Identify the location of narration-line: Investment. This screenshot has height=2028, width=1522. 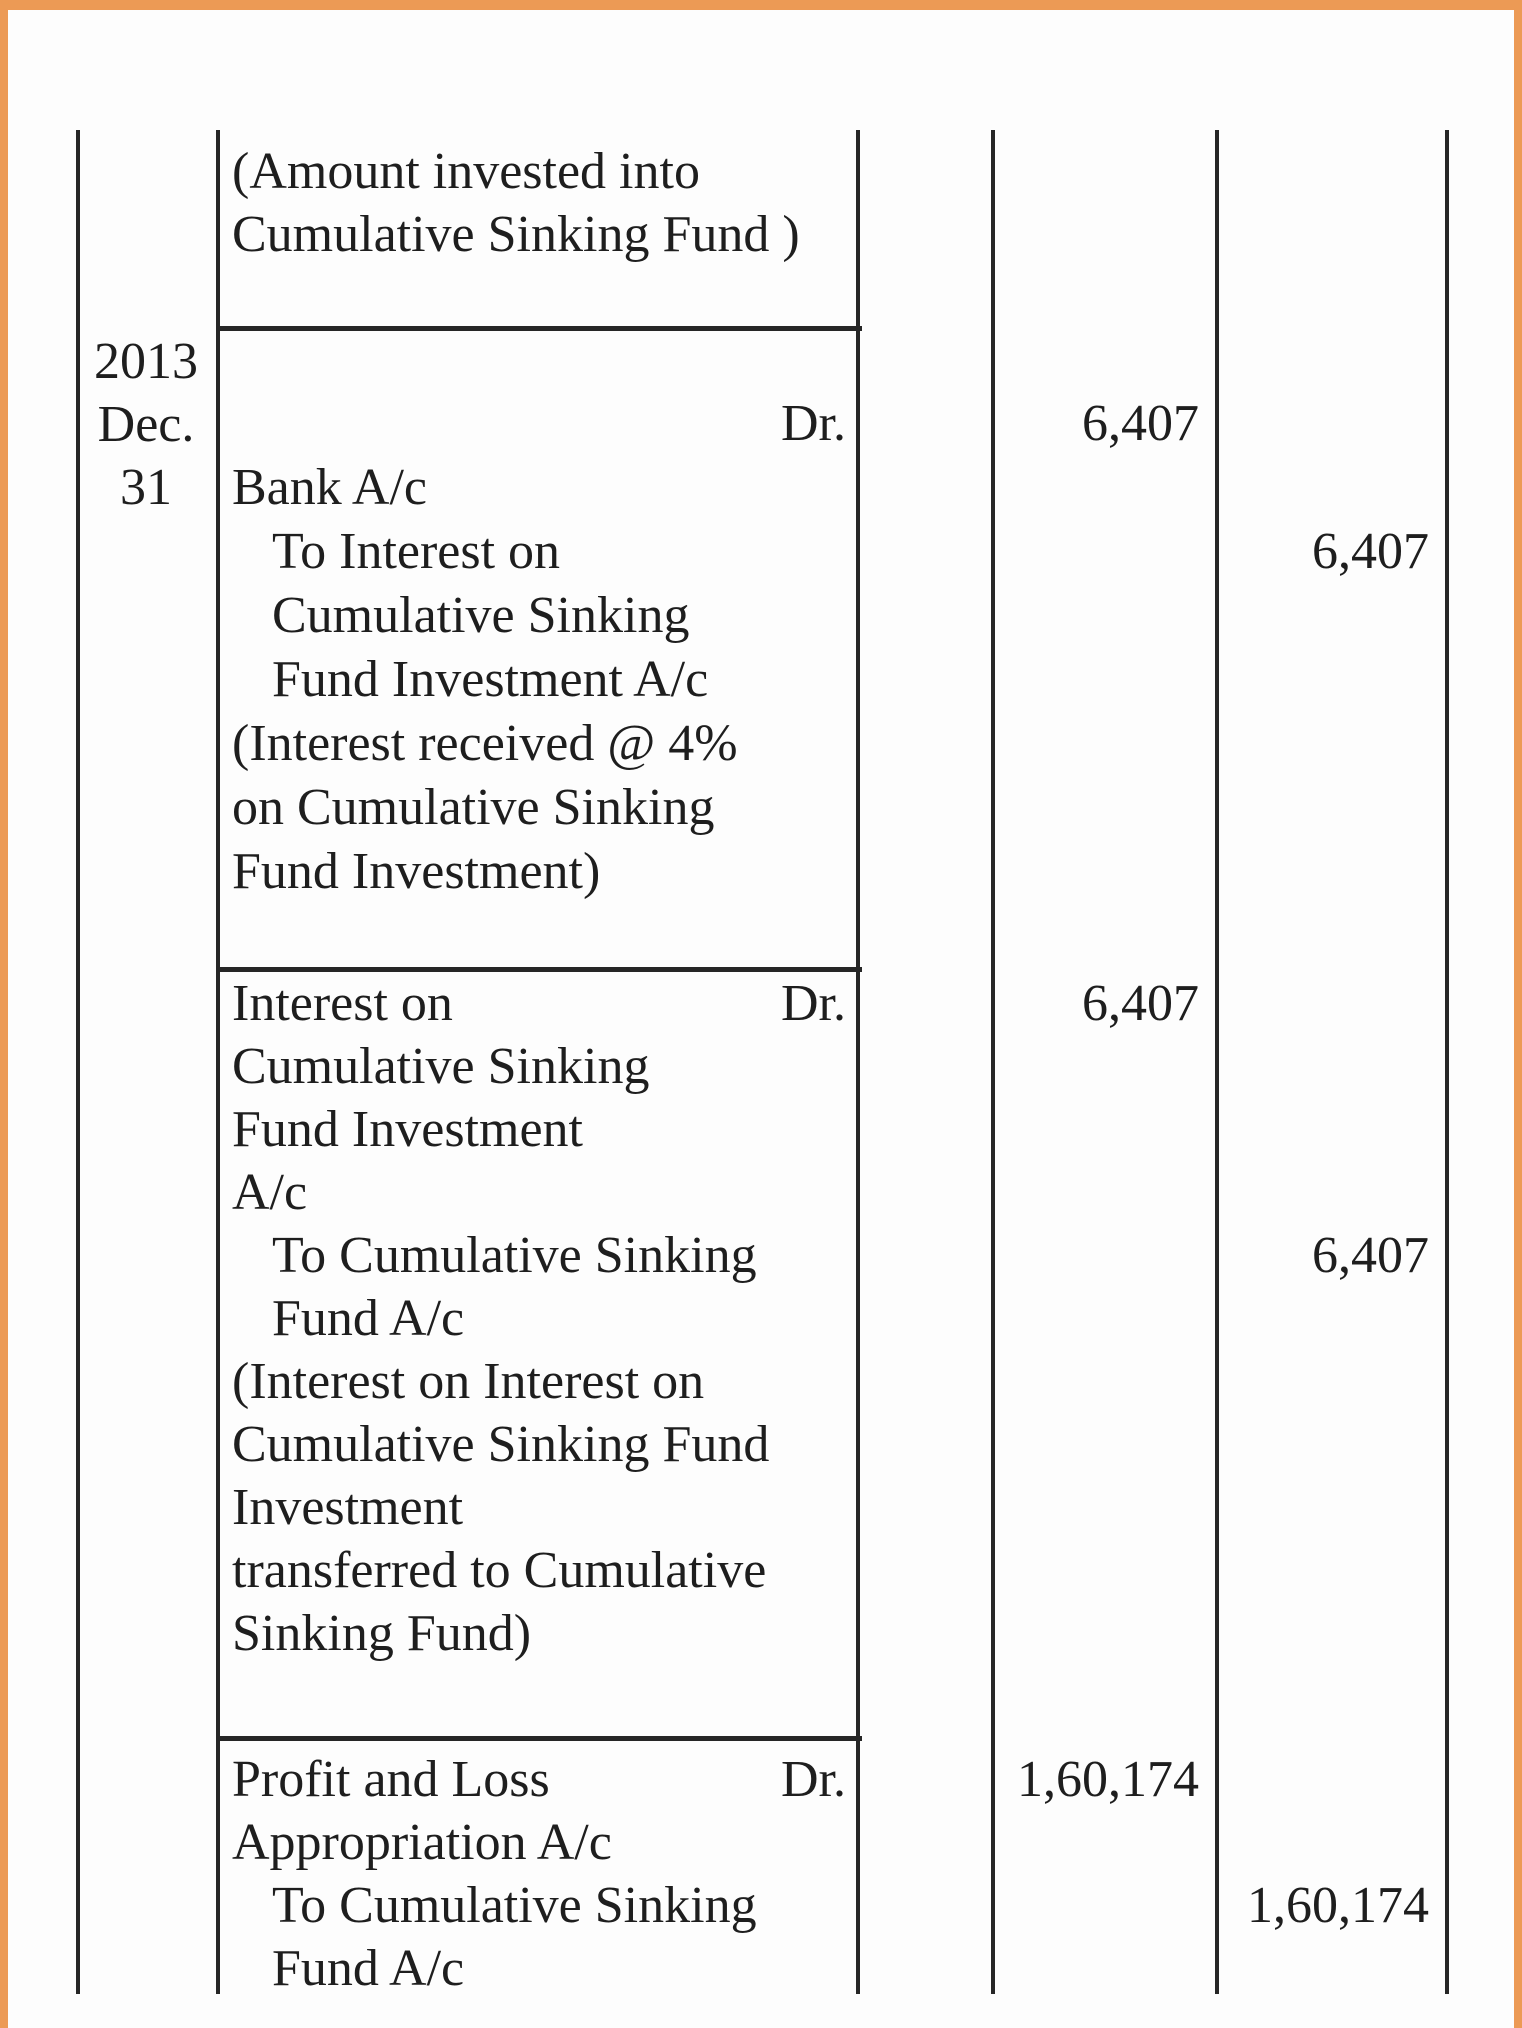
(348, 1507).